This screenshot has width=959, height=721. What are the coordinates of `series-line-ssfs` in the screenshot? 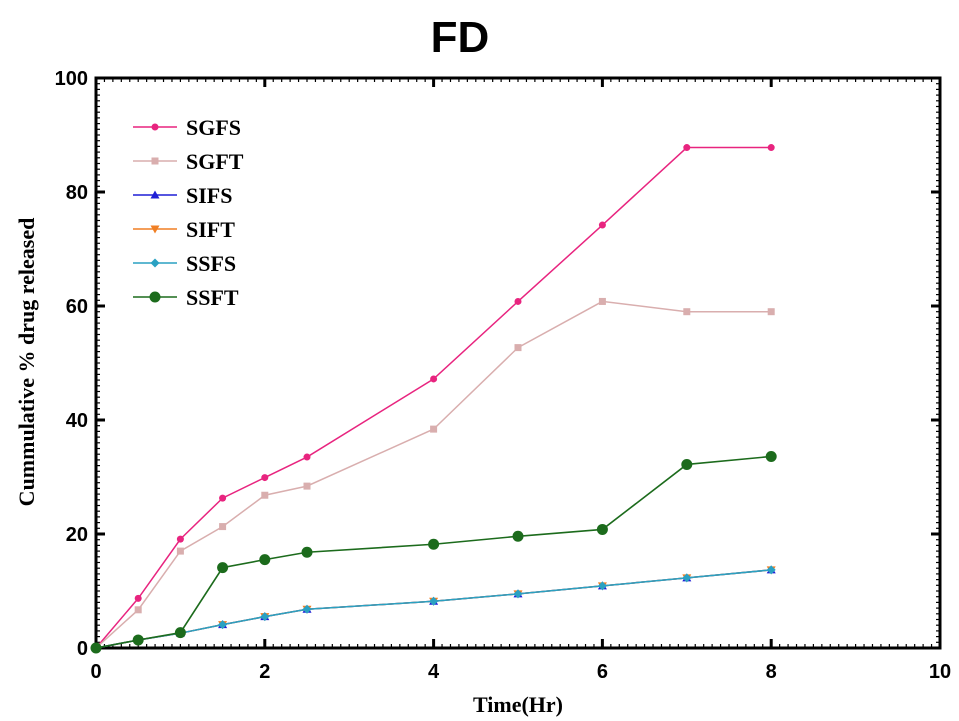 It's located at (433, 609).